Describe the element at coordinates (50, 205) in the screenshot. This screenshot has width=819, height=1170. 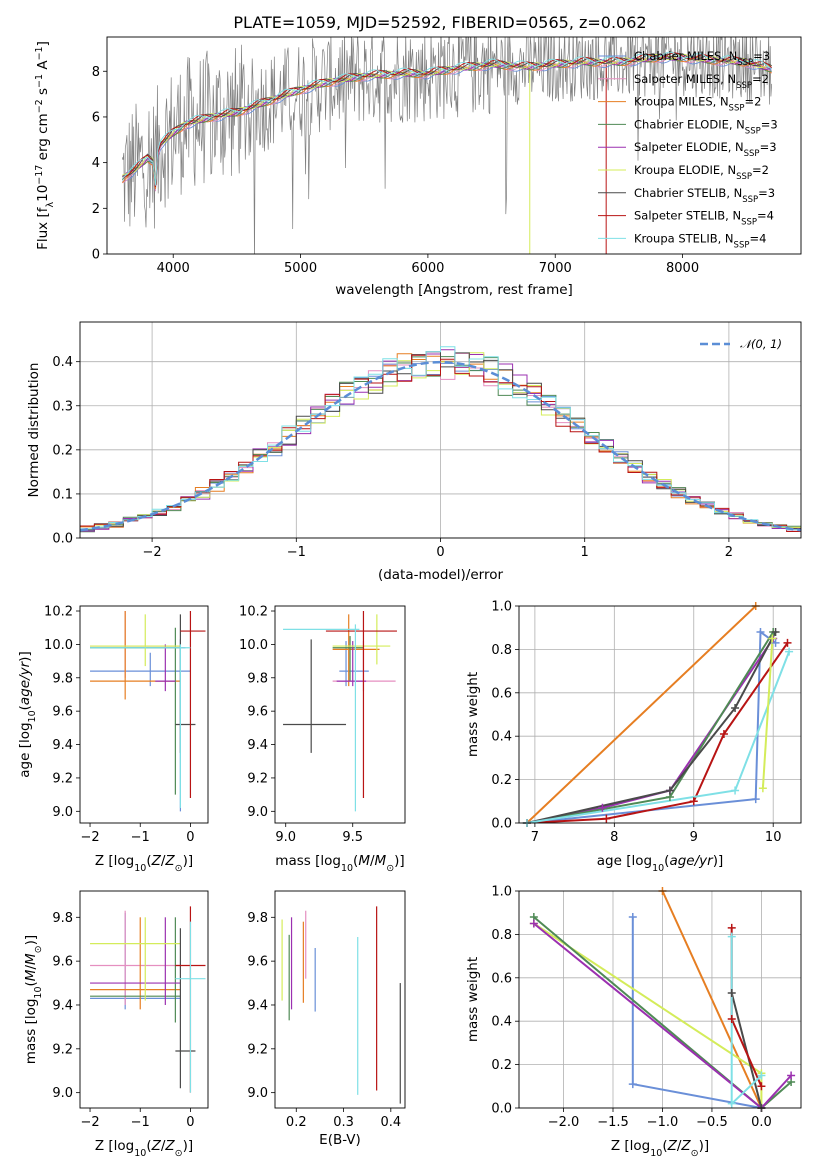
I see `label-part: λ` at that location.